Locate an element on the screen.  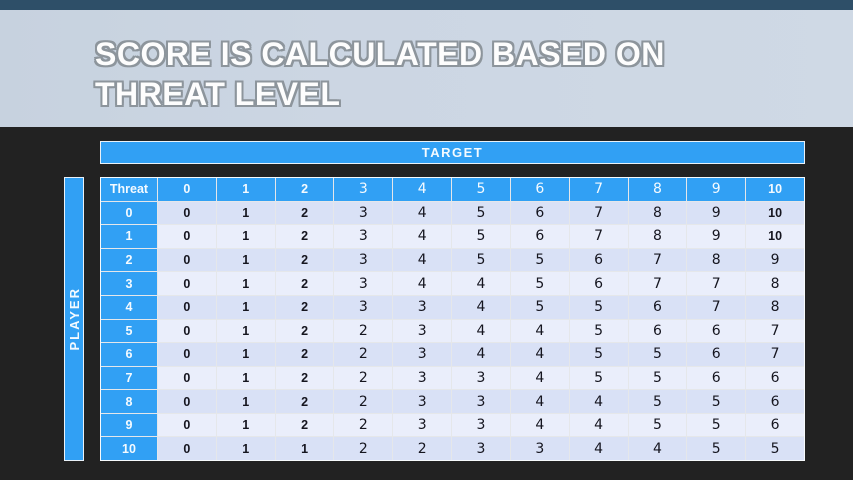
row-label-cell: 4 is located at coordinates (129, 307).